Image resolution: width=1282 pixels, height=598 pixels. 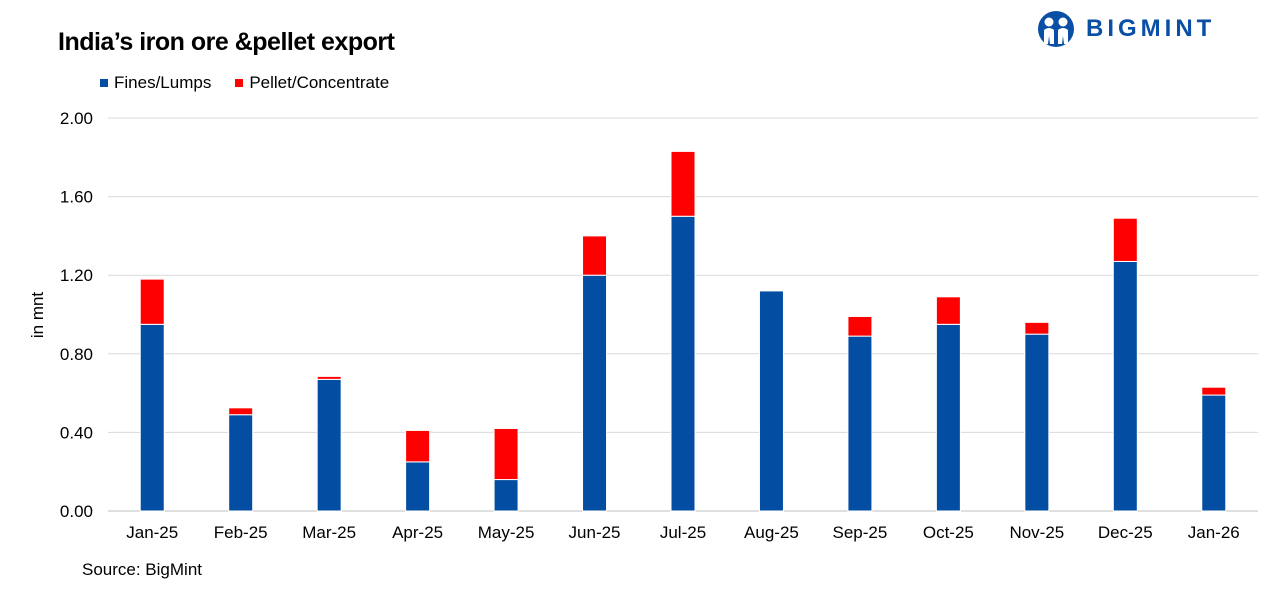 What do you see at coordinates (1151, 28) in the screenshot?
I see `logo-text: BIGMINT` at bounding box center [1151, 28].